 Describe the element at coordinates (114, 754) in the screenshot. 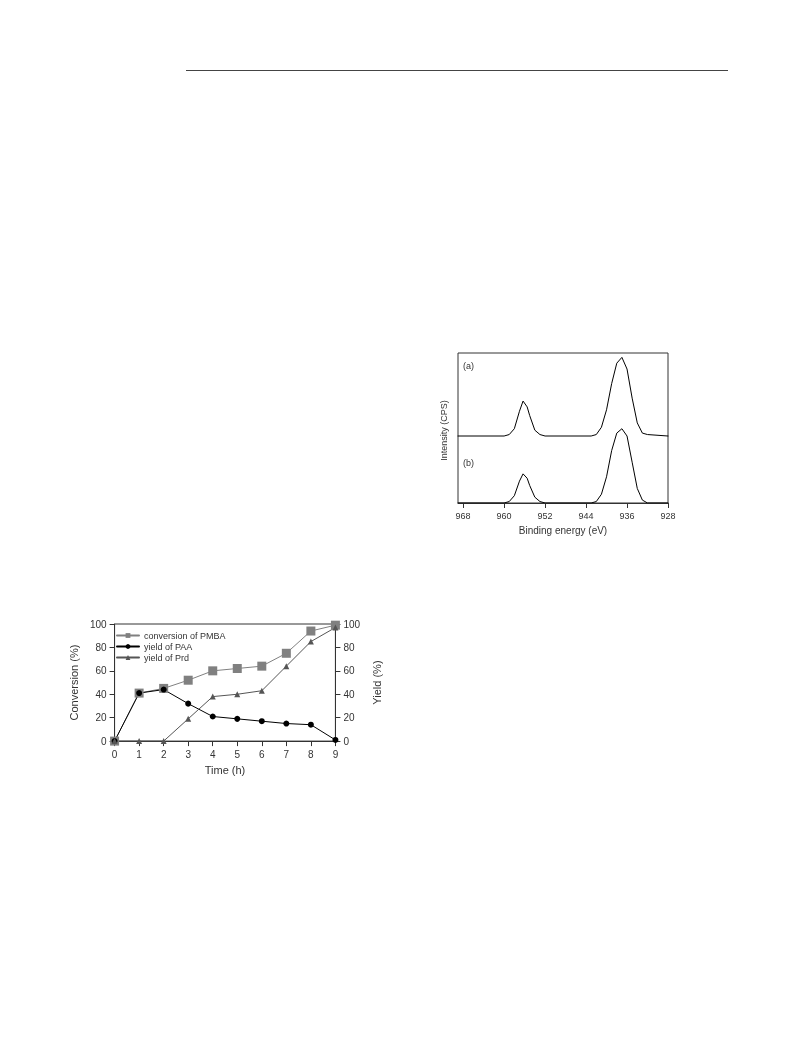

I see `x-tick-label: 0` at that location.